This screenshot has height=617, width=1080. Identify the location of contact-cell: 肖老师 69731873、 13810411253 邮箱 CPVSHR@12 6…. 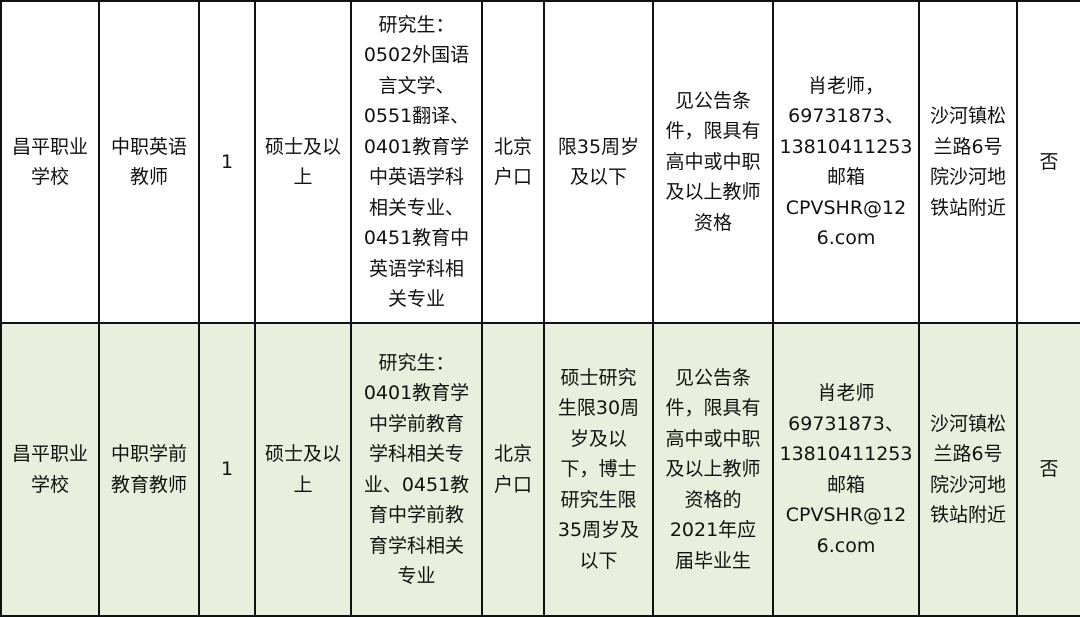
(846, 469).